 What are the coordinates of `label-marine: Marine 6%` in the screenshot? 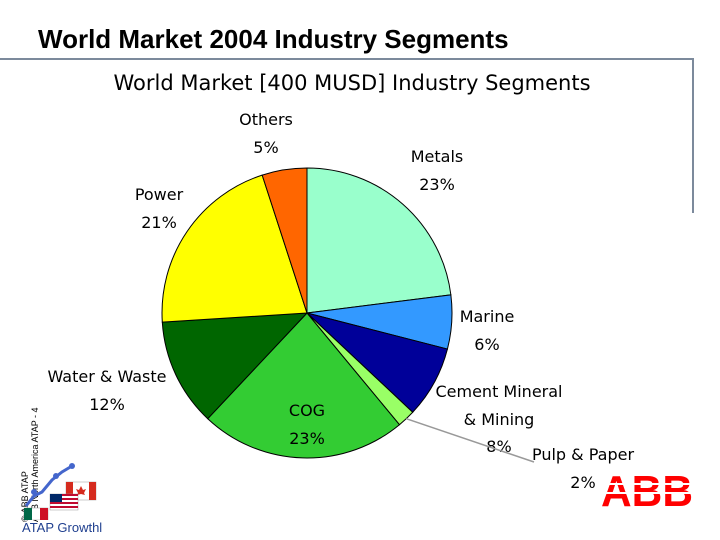 It's located at (487, 330).